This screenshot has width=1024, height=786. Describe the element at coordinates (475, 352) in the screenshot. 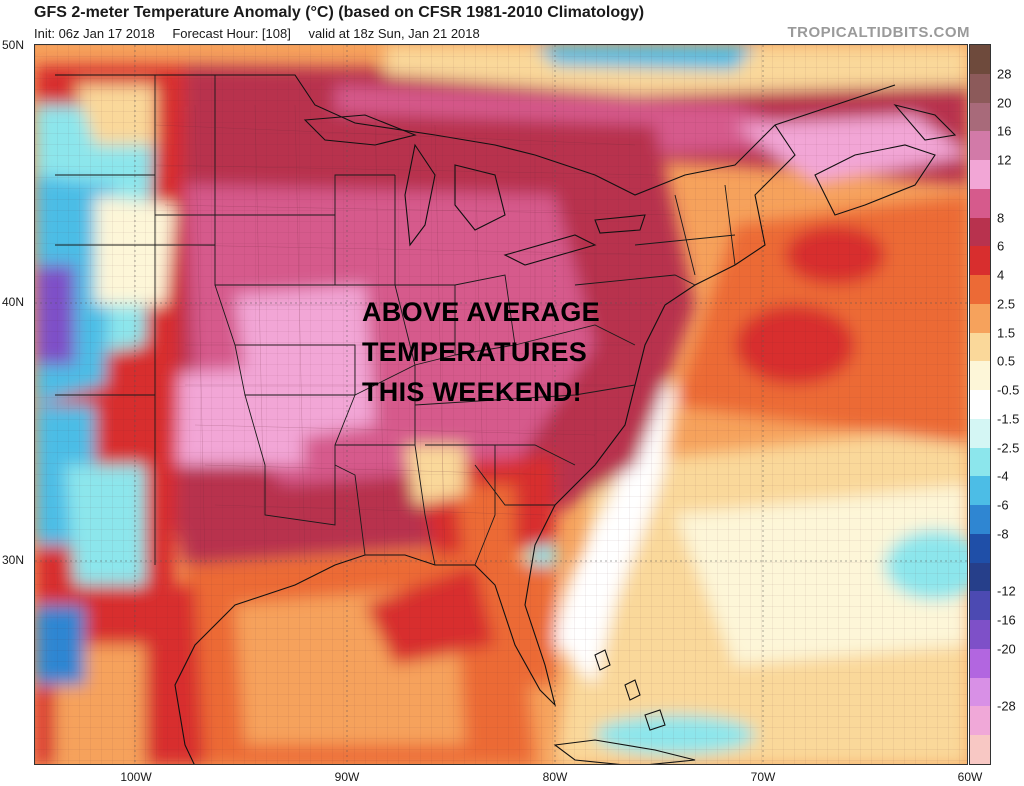

I see `annotation-line: TEMPERATURES` at that location.